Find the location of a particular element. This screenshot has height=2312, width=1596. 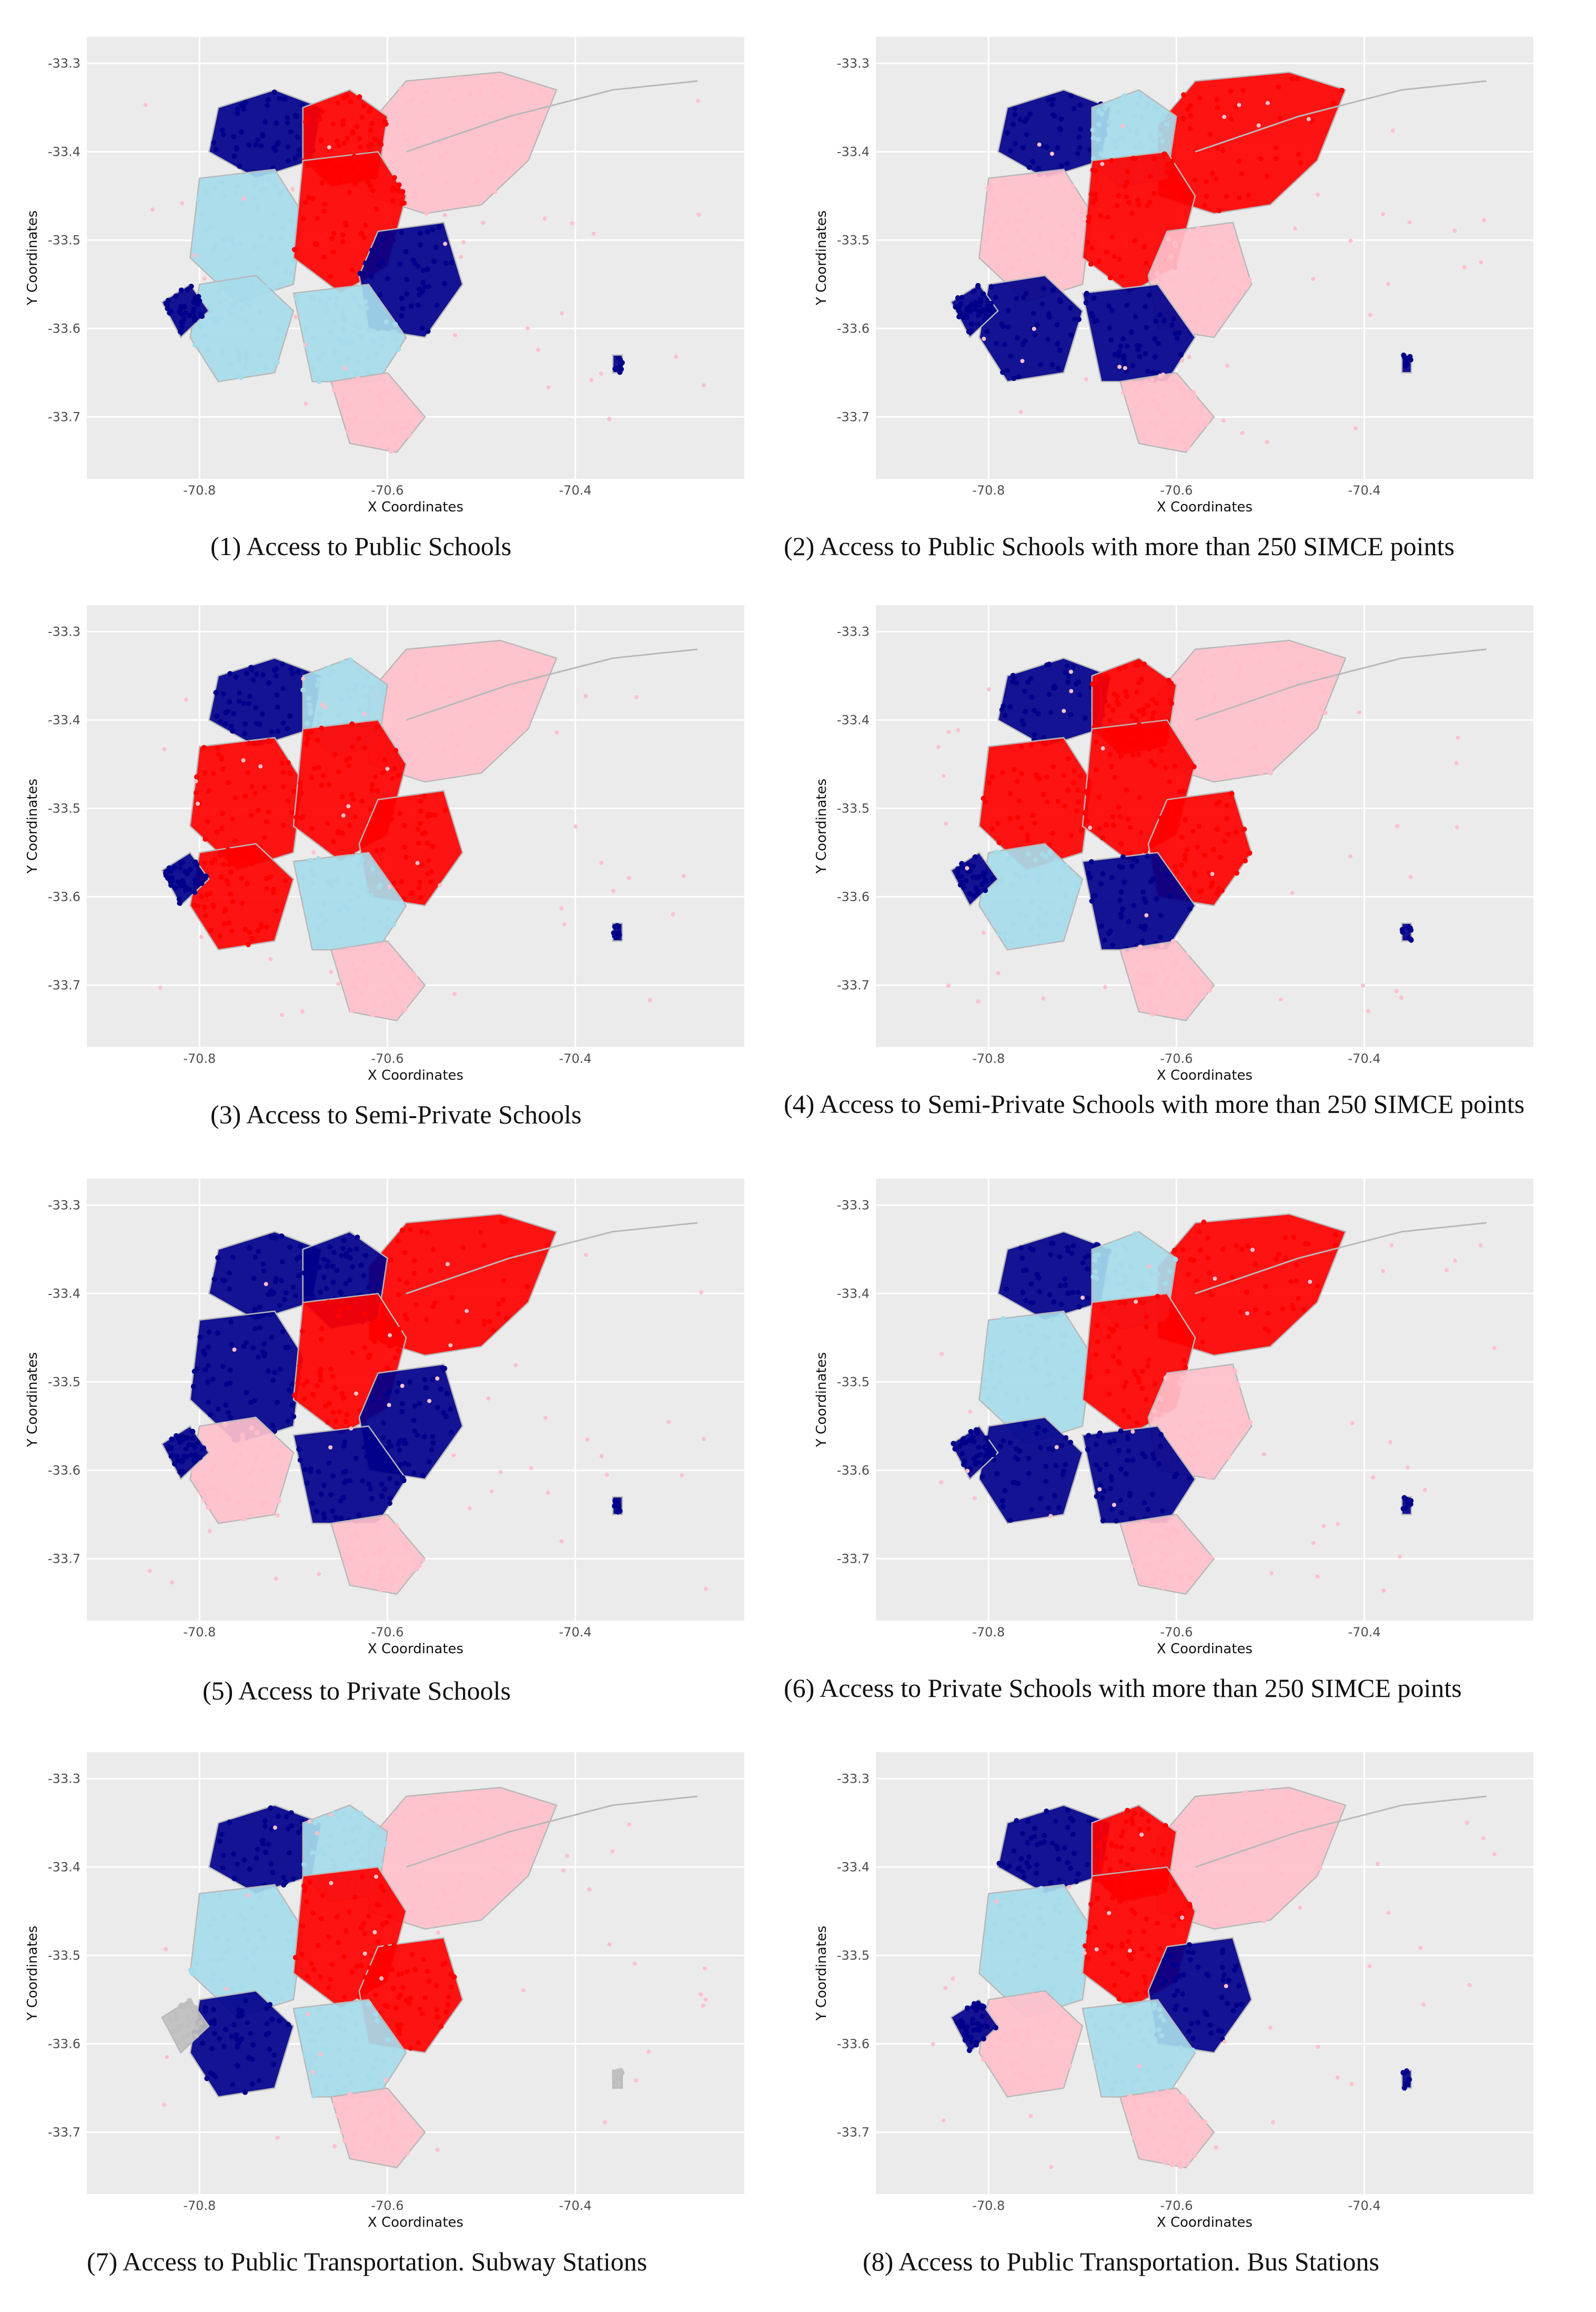

x-tick-label: -70.6 is located at coordinates (387, 1632).